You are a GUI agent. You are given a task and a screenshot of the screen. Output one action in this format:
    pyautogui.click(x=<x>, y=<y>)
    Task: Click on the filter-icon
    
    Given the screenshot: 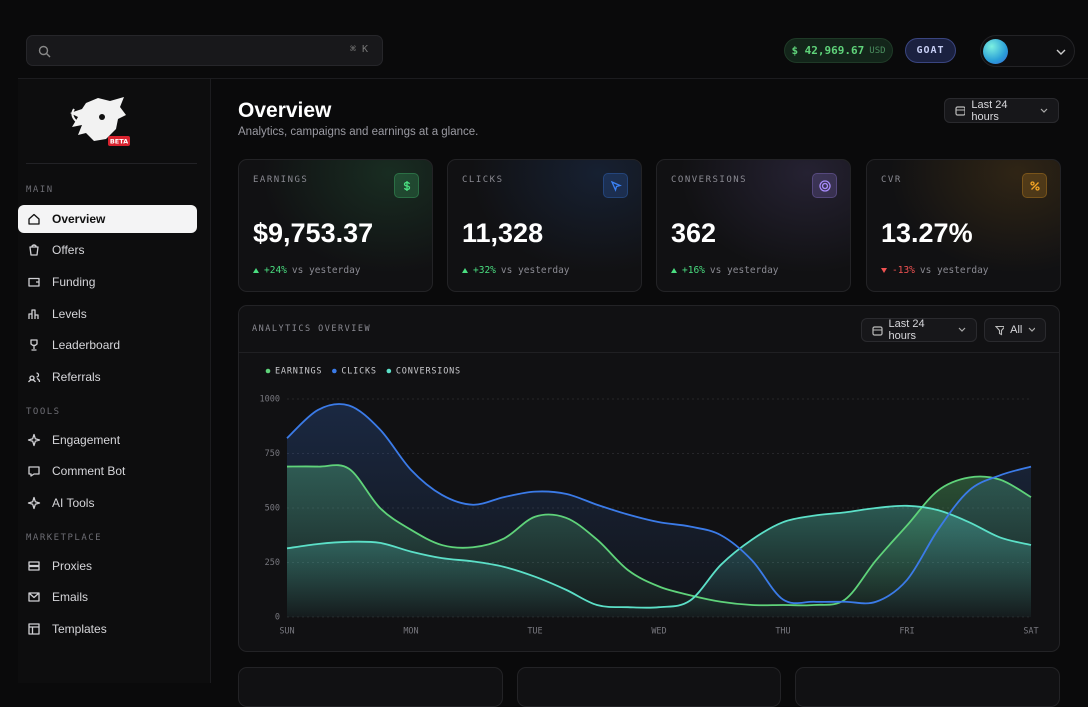 What is the action you would take?
    pyautogui.click(x=1000, y=330)
    